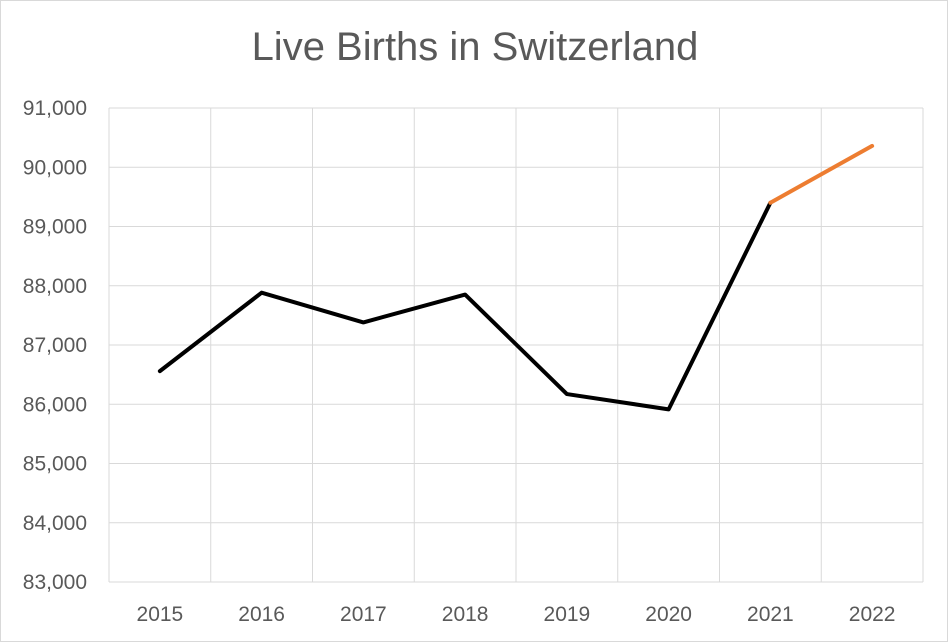 Image resolution: width=948 pixels, height=643 pixels. What do you see at coordinates (363, 614) in the screenshot?
I see `x-tick-label: 2017` at bounding box center [363, 614].